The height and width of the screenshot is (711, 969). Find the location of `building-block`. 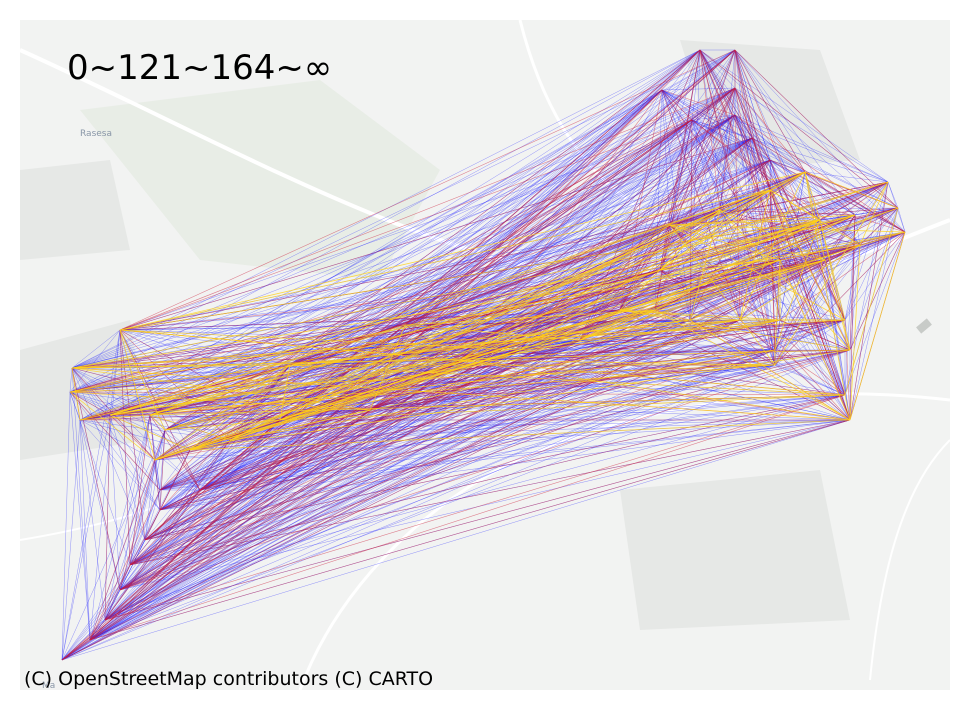

building-block is located at coordinates (924, 326).